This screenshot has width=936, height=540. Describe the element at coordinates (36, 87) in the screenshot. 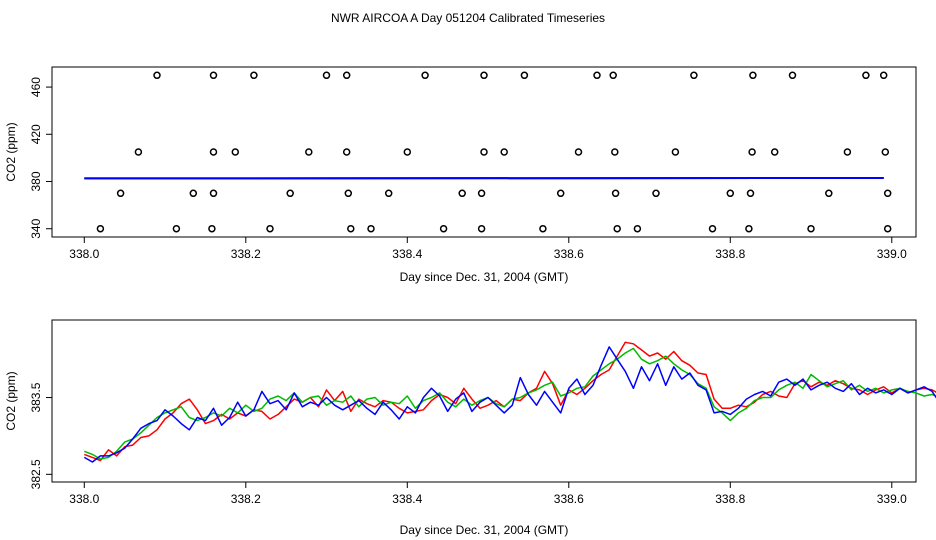

I see `y-tick-label: 460` at that location.